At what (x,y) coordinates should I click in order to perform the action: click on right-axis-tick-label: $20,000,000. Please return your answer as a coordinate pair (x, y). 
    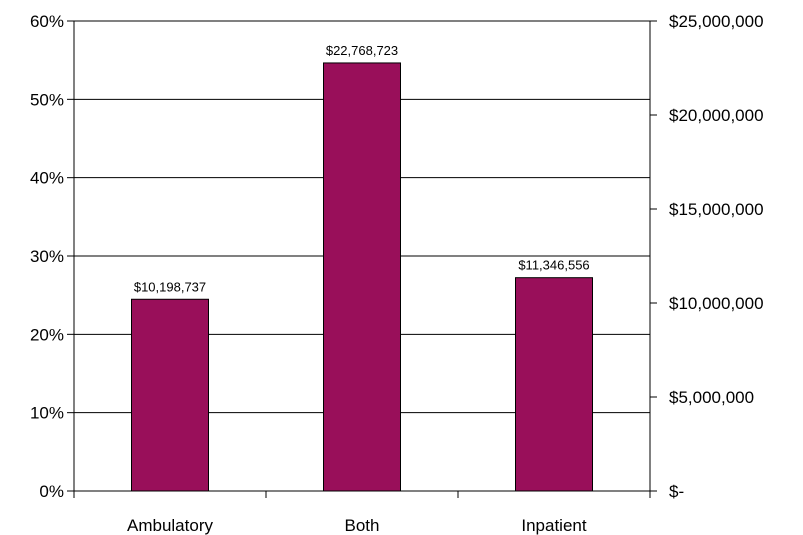
    Looking at the image, I should click on (716, 115).